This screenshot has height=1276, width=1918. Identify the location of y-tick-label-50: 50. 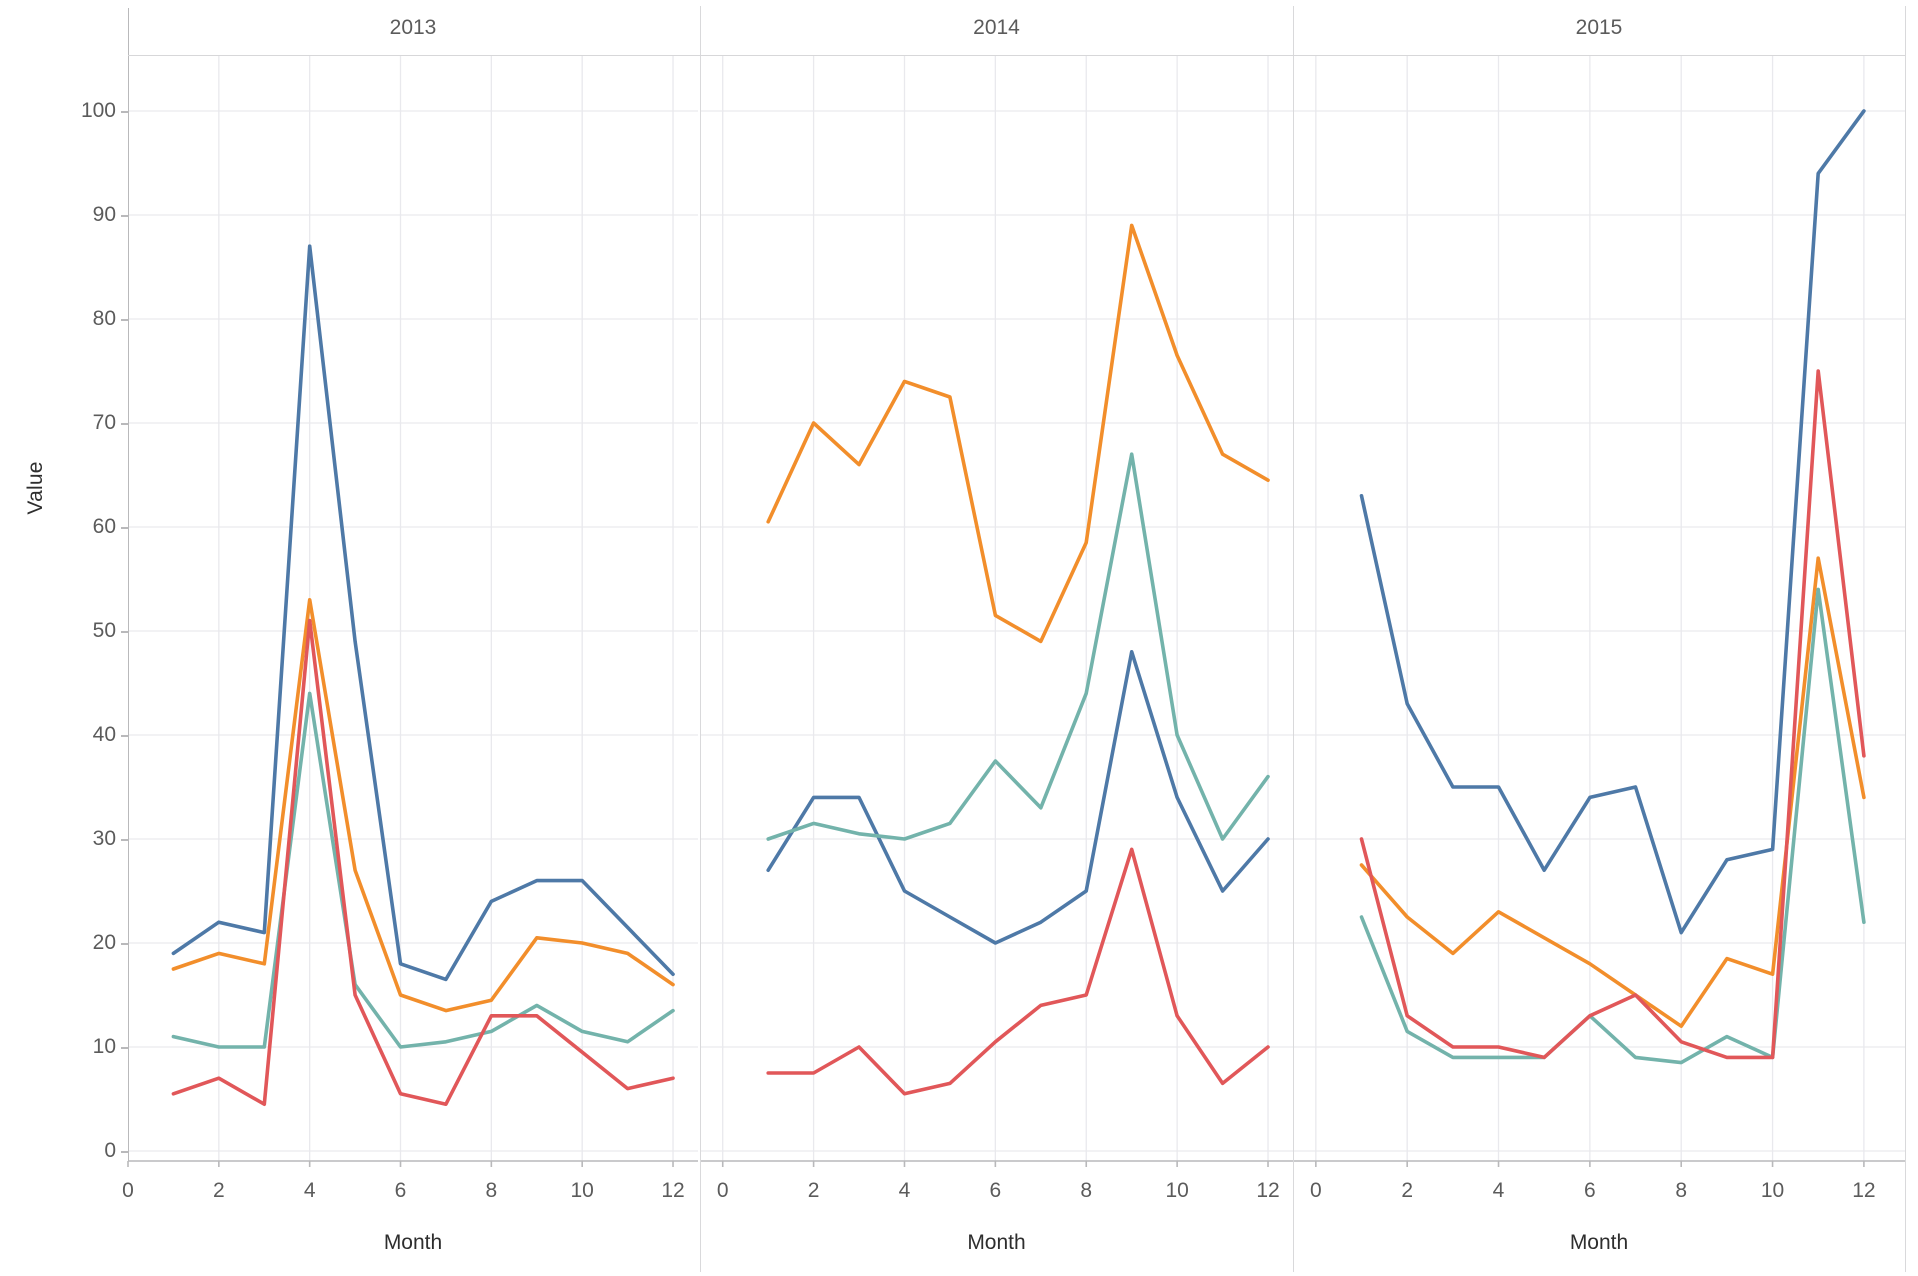
(104, 630).